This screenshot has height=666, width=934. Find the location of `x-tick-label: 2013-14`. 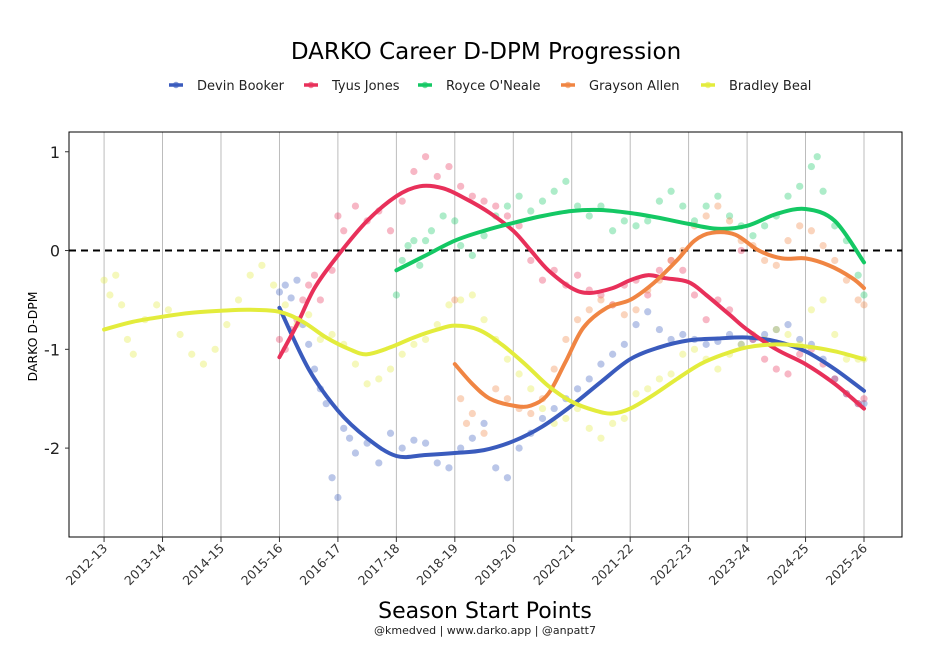

x-tick-label: 2013-14 is located at coordinates (145, 564).